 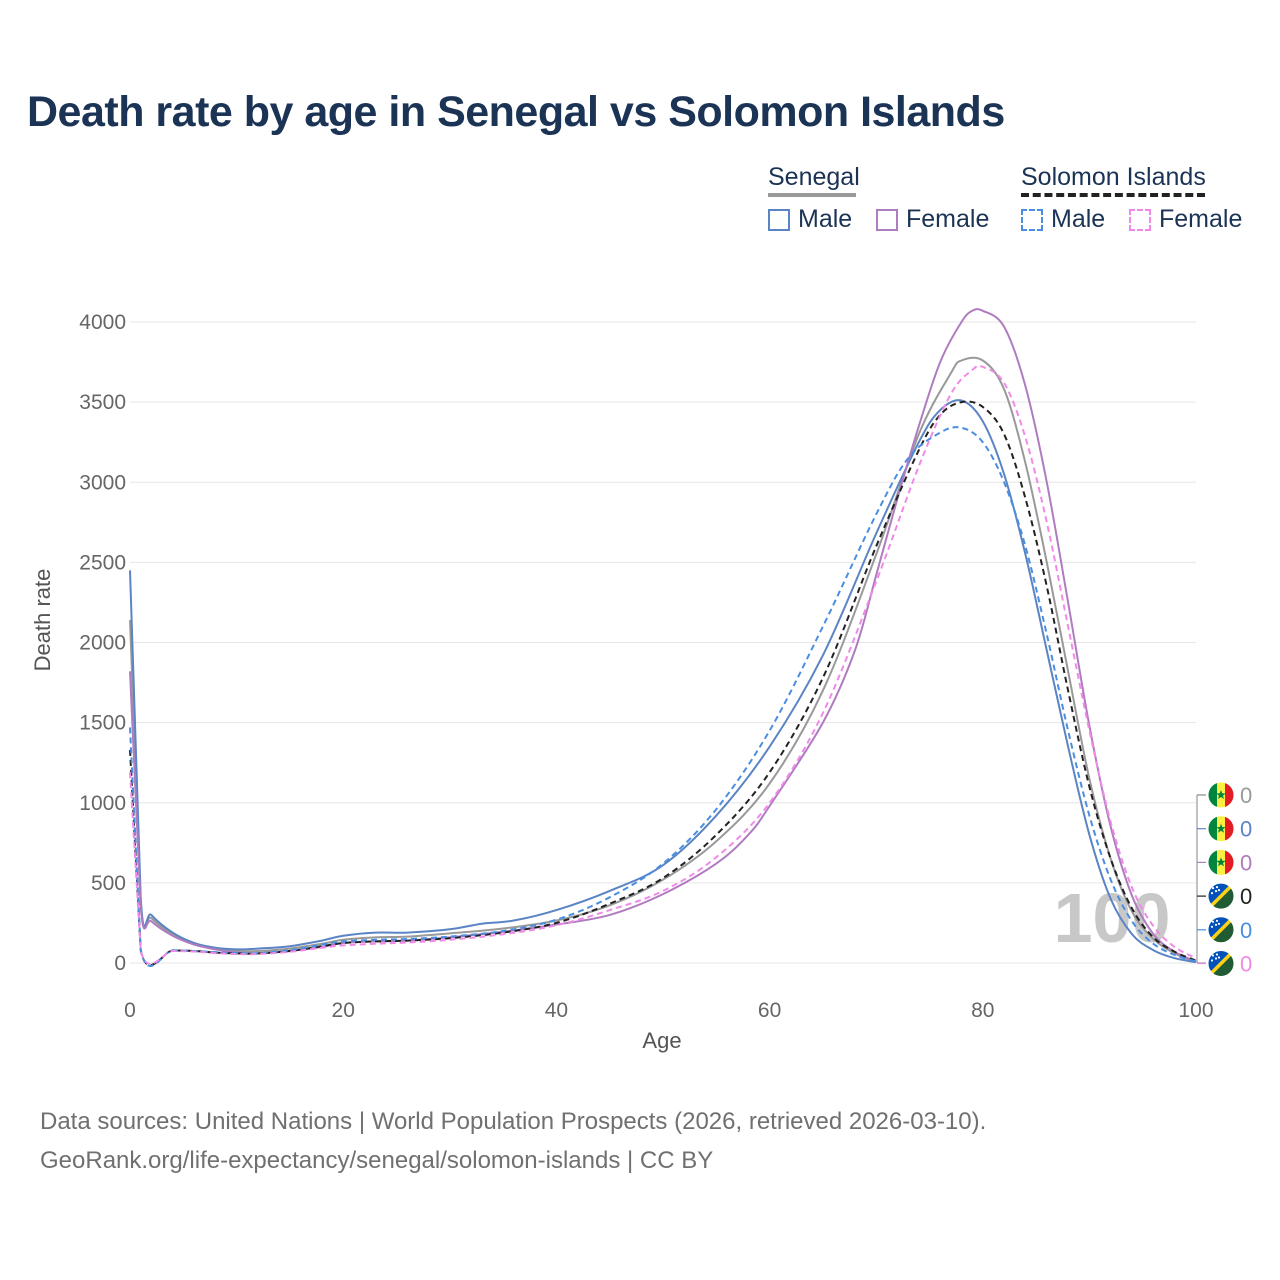 I want to click on y-tick-label: 1500, so click(x=102, y=723).